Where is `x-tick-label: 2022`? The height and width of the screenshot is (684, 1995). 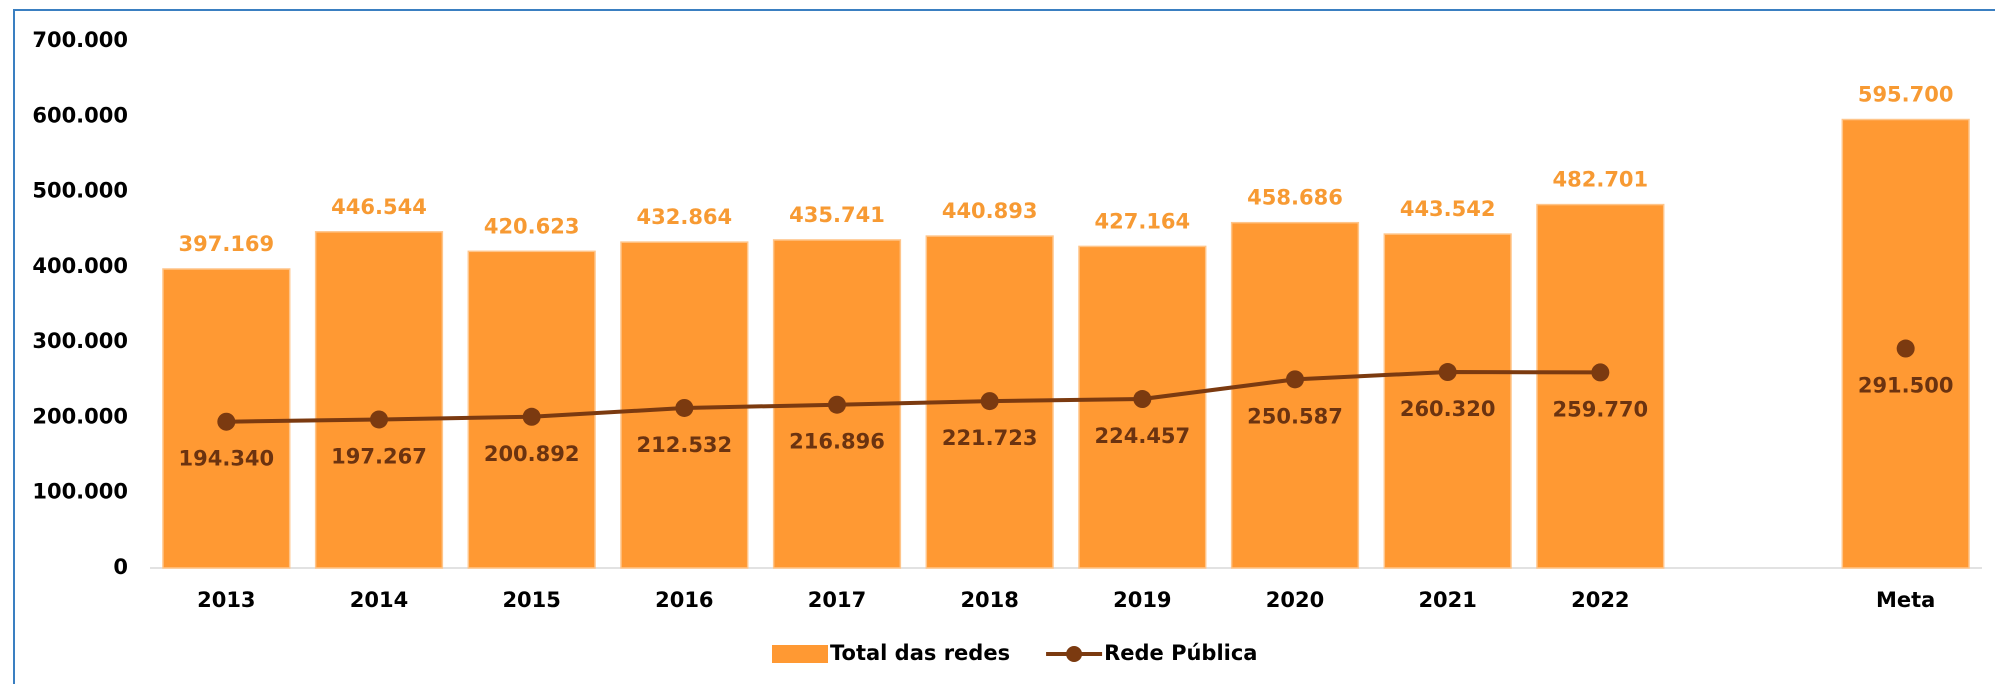 x-tick-label: 2022 is located at coordinates (1600, 600).